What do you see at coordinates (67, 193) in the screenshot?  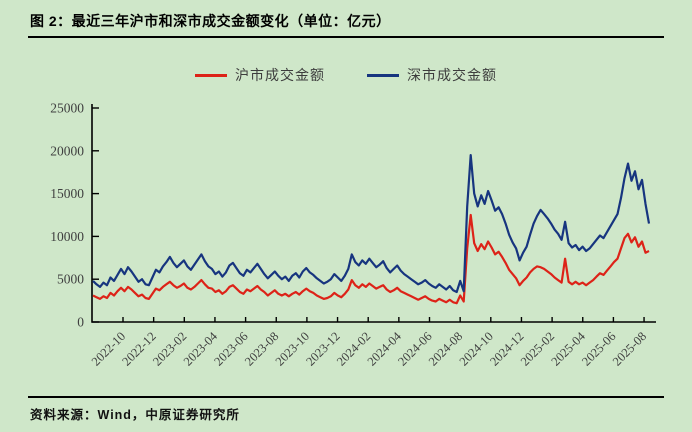 I see `y-axis-label: 15000` at bounding box center [67, 193].